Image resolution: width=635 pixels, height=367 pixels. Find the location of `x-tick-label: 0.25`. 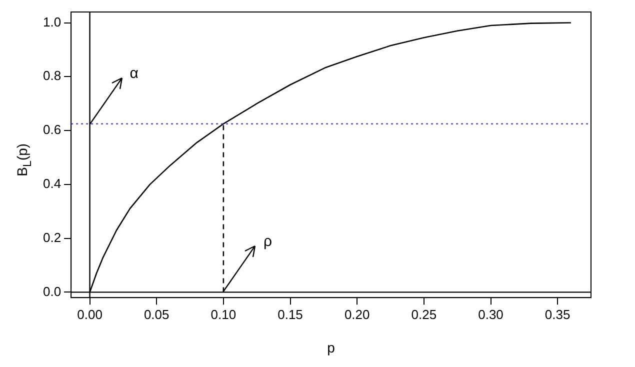

x-tick-label: 0.25 is located at coordinates (424, 314).